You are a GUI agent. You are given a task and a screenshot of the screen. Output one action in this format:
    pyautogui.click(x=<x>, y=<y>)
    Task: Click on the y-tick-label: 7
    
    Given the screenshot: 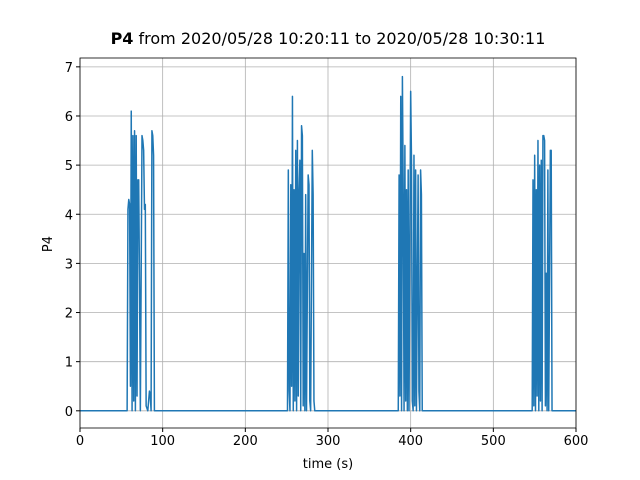 What is the action you would take?
    pyautogui.click(x=69, y=68)
    